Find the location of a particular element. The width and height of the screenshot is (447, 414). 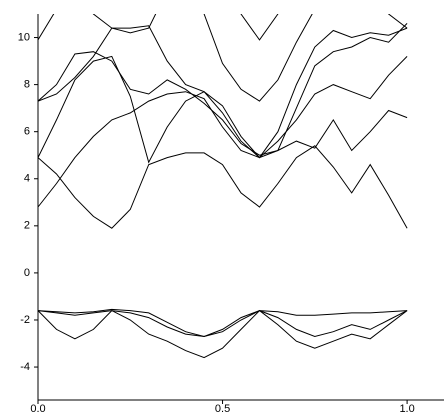

y-tick-label: -2 is located at coordinates (25, 320).